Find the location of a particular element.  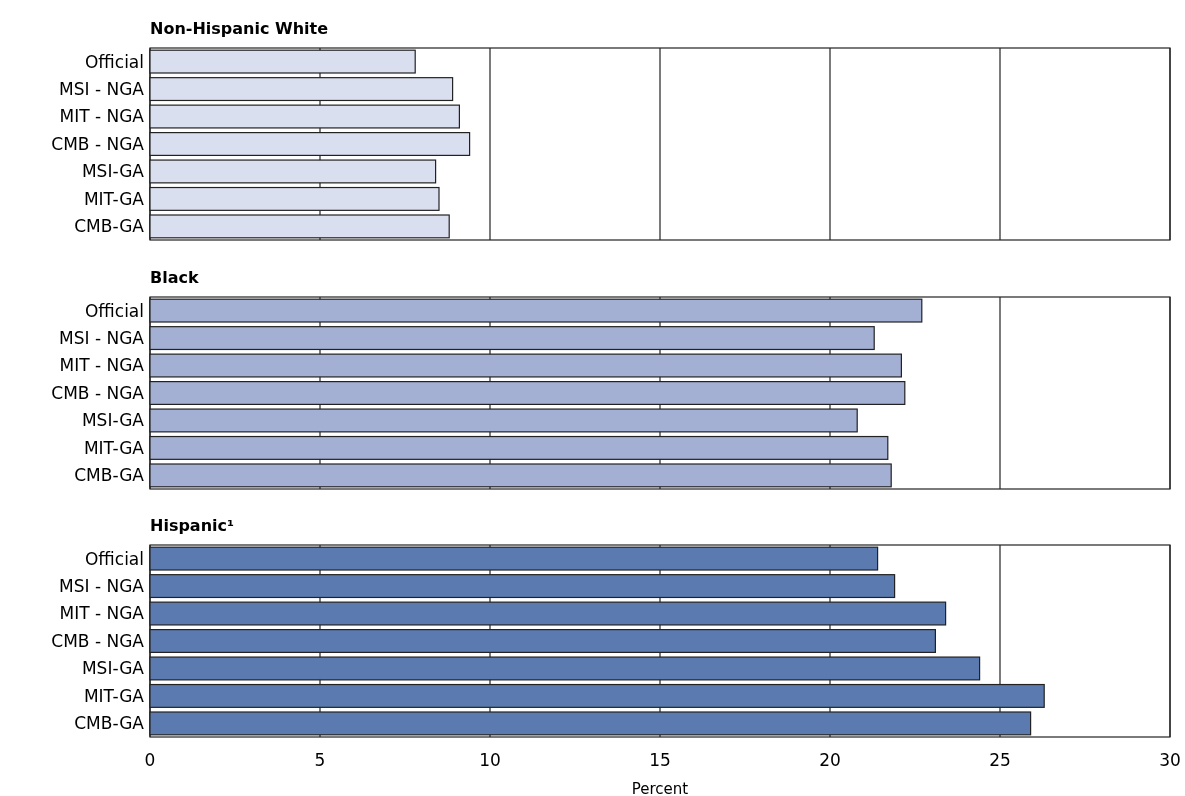

x-tick-label: 5 is located at coordinates (320, 760).